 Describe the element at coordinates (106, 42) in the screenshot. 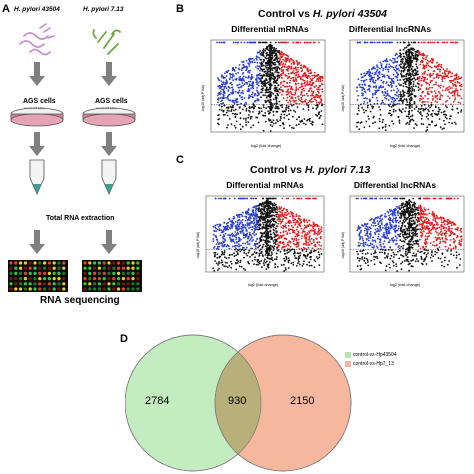

I see `bacteria-713-icon` at that location.